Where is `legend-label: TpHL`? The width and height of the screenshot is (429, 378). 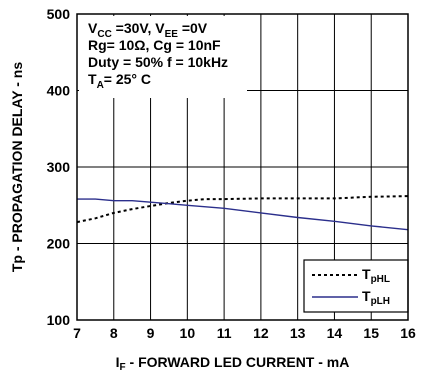 legend-label: TpHL is located at coordinates (376, 275).